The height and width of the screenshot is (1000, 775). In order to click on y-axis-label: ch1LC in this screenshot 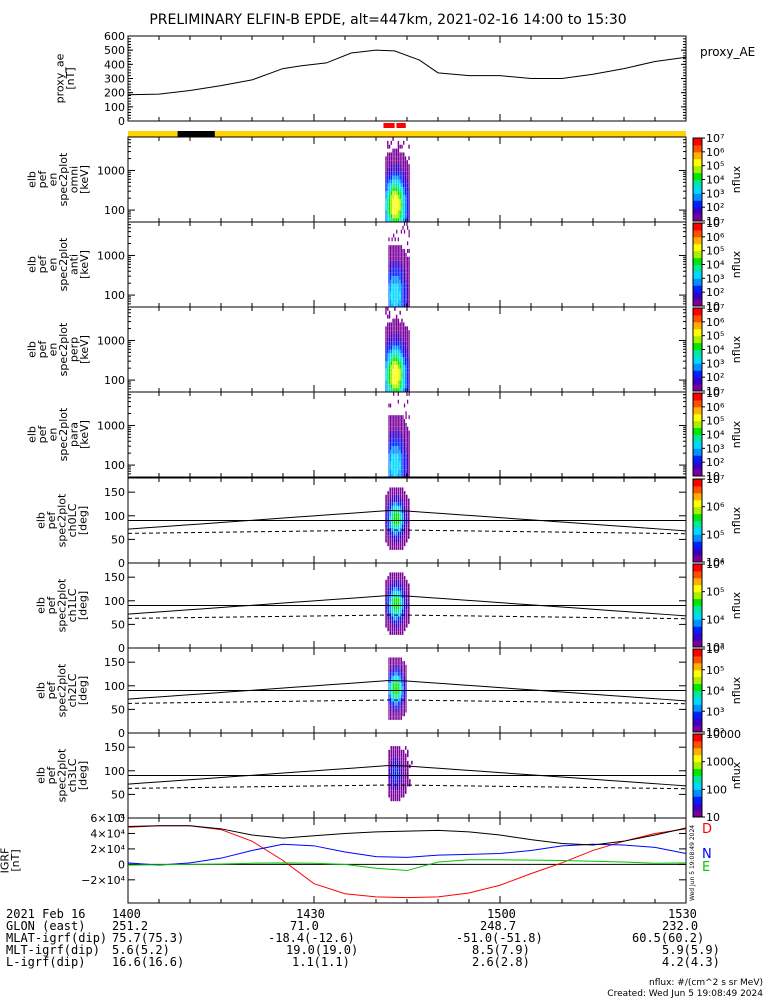, I will do `click(72, 605)`.